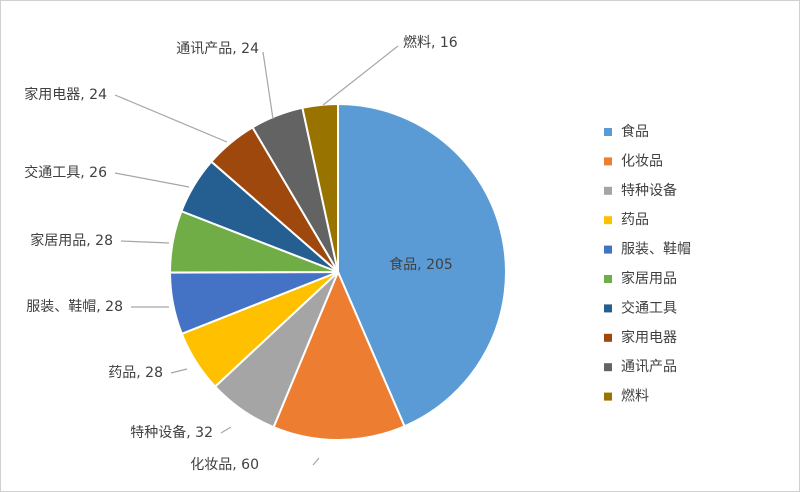  Describe the element at coordinates (656, 250) in the screenshot. I see `legend-label-4: 服装、鞋帽` at that location.